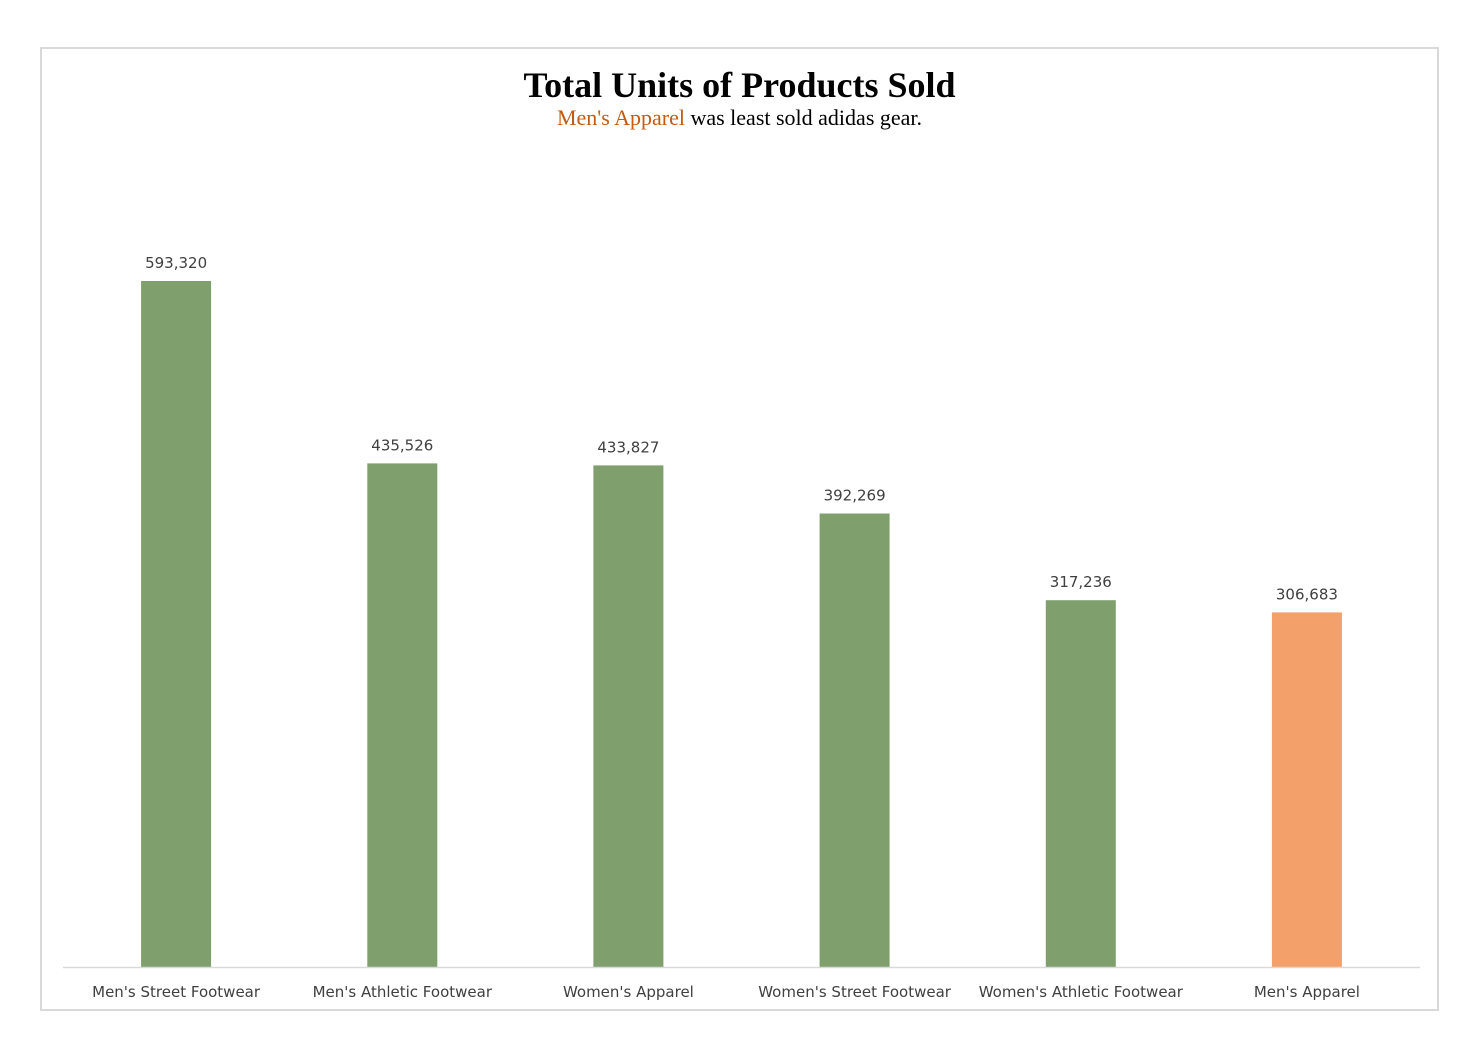  What do you see at coordinates (1307, 594) in the screenshot?
I see `data-label-6: 306,683` at bounding box center [1307, 594].